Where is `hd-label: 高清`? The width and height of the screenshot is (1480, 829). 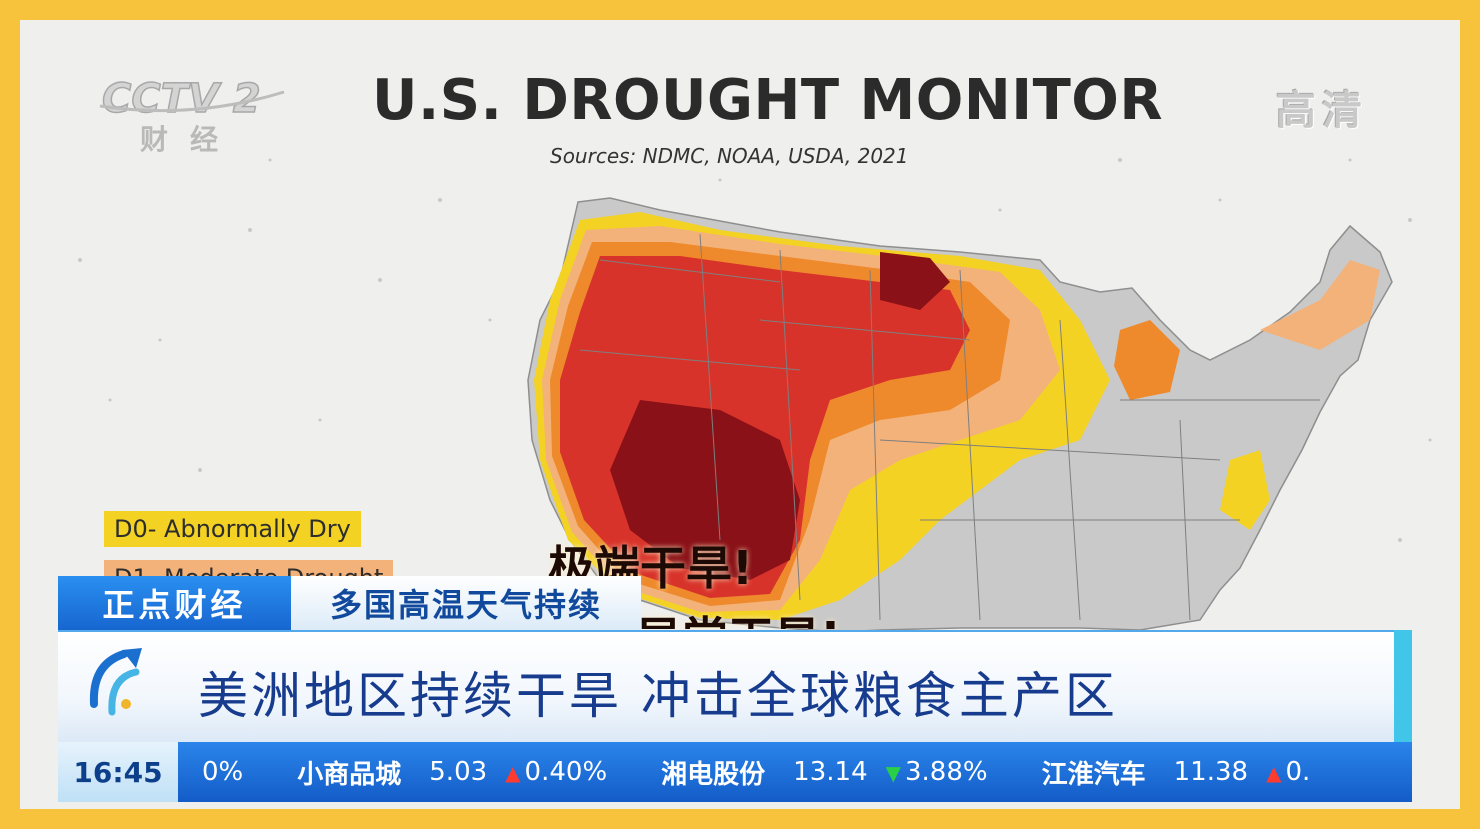 hd-label: 高清 is located at coordinates (1322, 111).